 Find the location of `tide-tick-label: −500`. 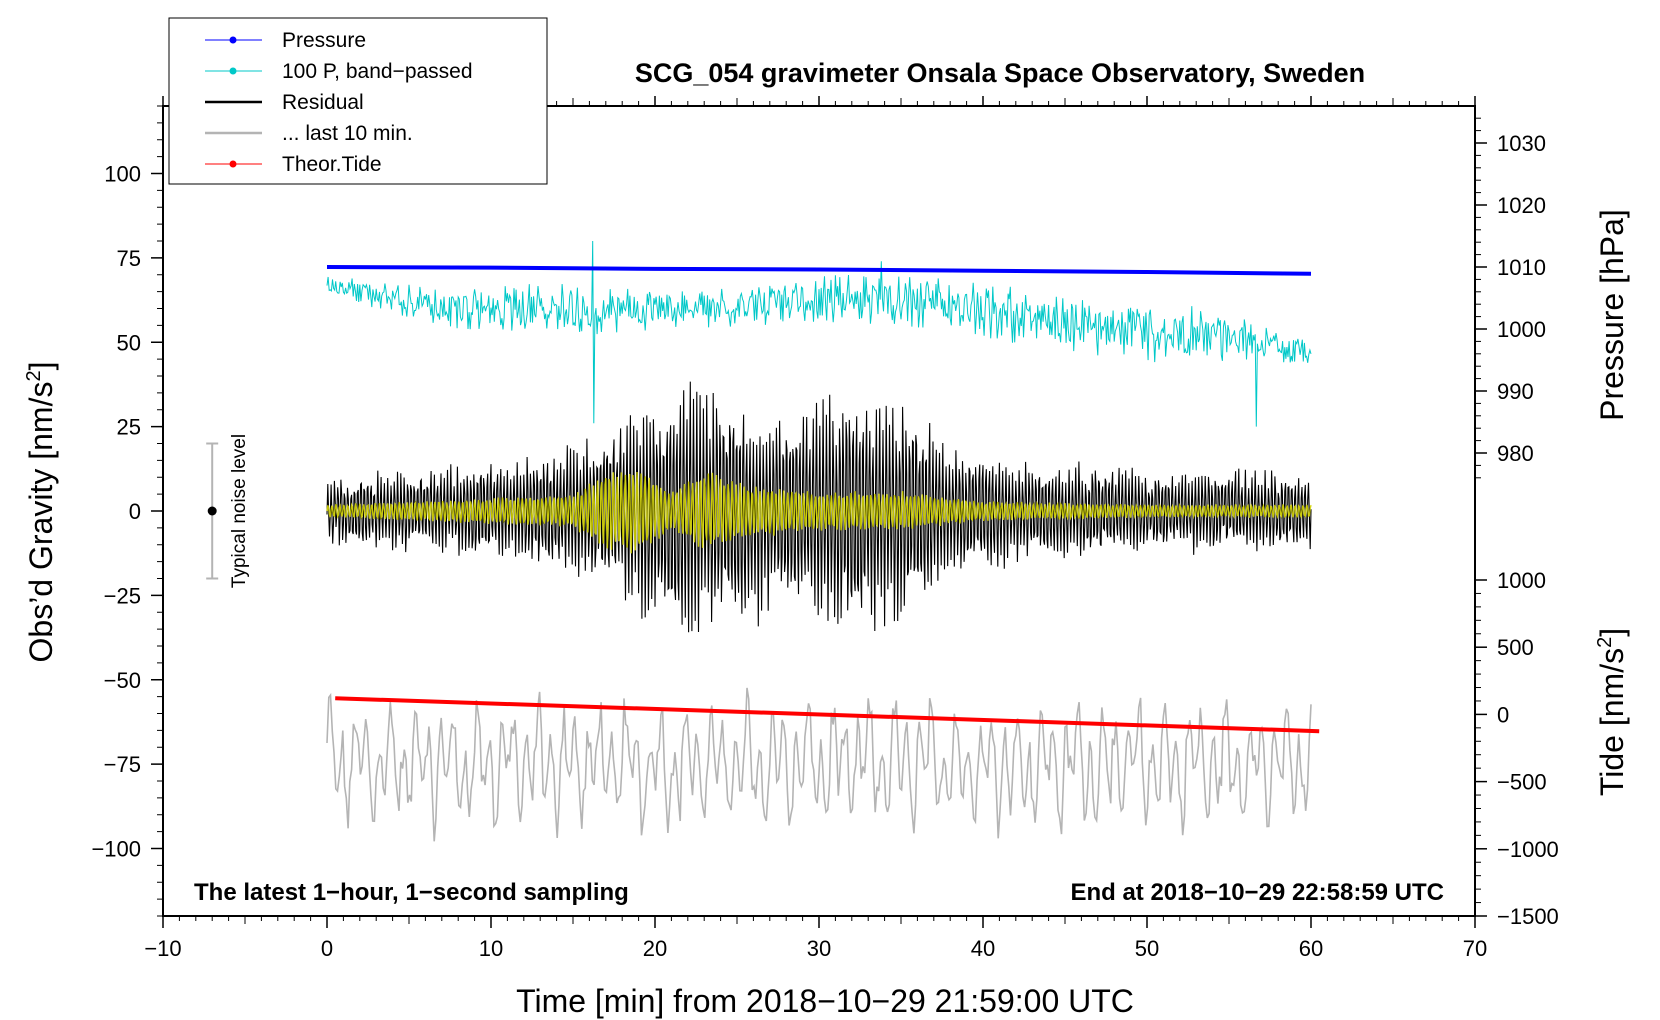

tide-tick-label: −500 is located at coordinates (1522, 782).